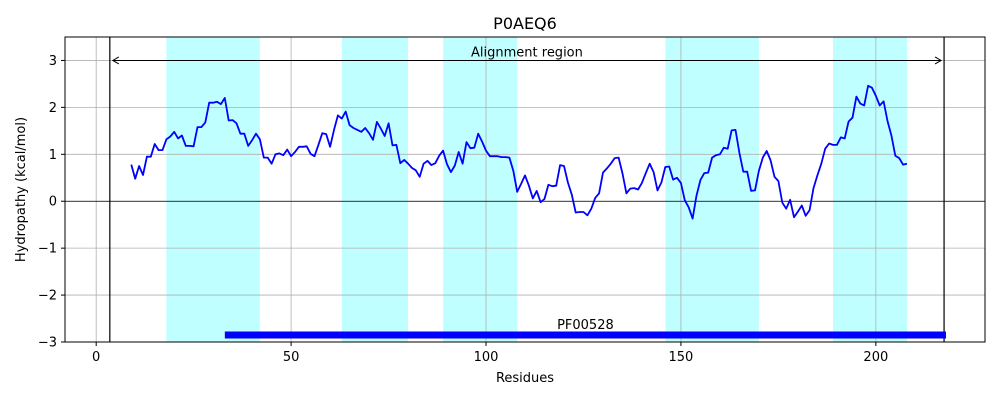 This screenshot has height=400, width=1000. What do you see at coordinates (525, 378) in the screenshot?
I see `x-axis-label: Residues` at bounding box center [525, 378].